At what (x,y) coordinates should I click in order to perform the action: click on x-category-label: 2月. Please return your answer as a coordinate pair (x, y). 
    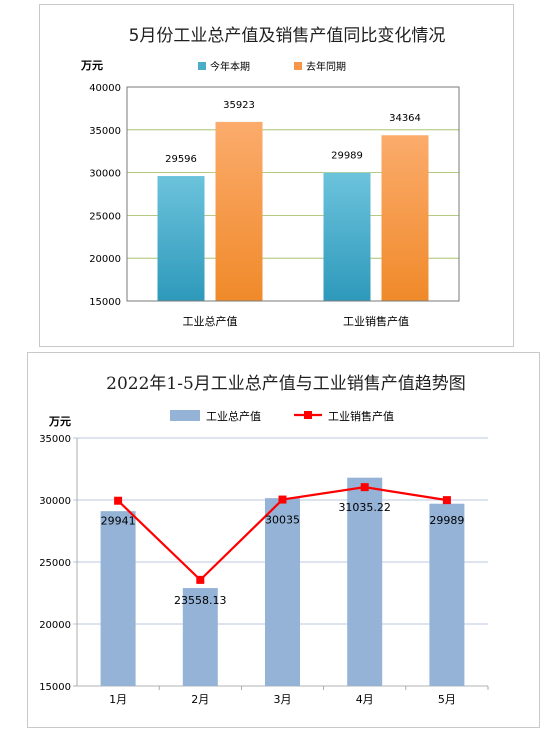
    Looking at the image, I should click on (200, 699).